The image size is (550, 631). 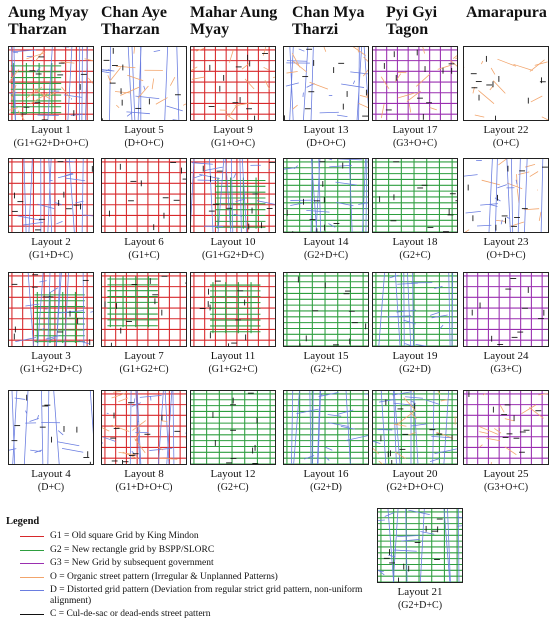 What do you see at coordinates (233, 137) in the screenshot?
I see `layout-9-caption: Layout 9 (G1+O+C)` at bounding box center [233, 137].